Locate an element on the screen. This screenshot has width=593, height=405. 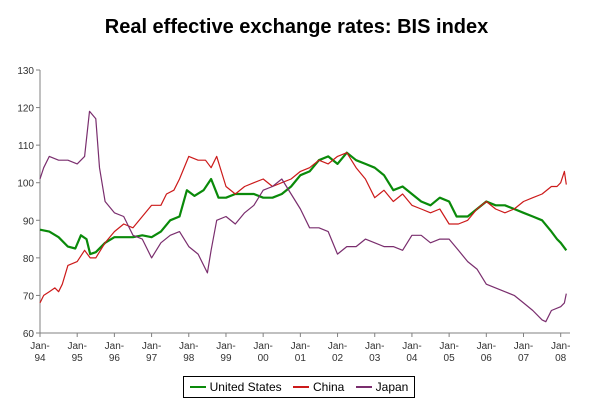
legend-item-japan: Japan is located at coordinates (382, 387).